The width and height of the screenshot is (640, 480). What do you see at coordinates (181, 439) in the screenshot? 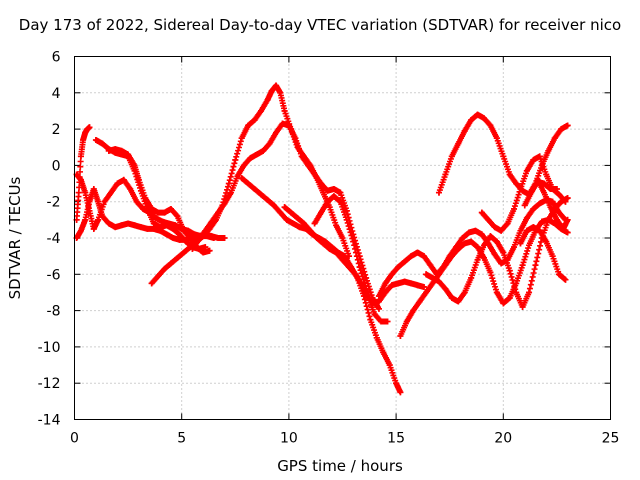
I see `x-tick-label: 5` at bounding box center [181, 439].